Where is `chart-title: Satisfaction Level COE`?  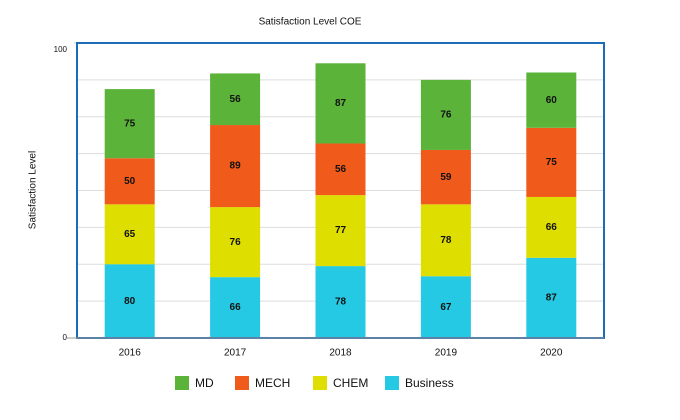 chart-title: Satisfaction Level COE is located at coordinates (310, 22).